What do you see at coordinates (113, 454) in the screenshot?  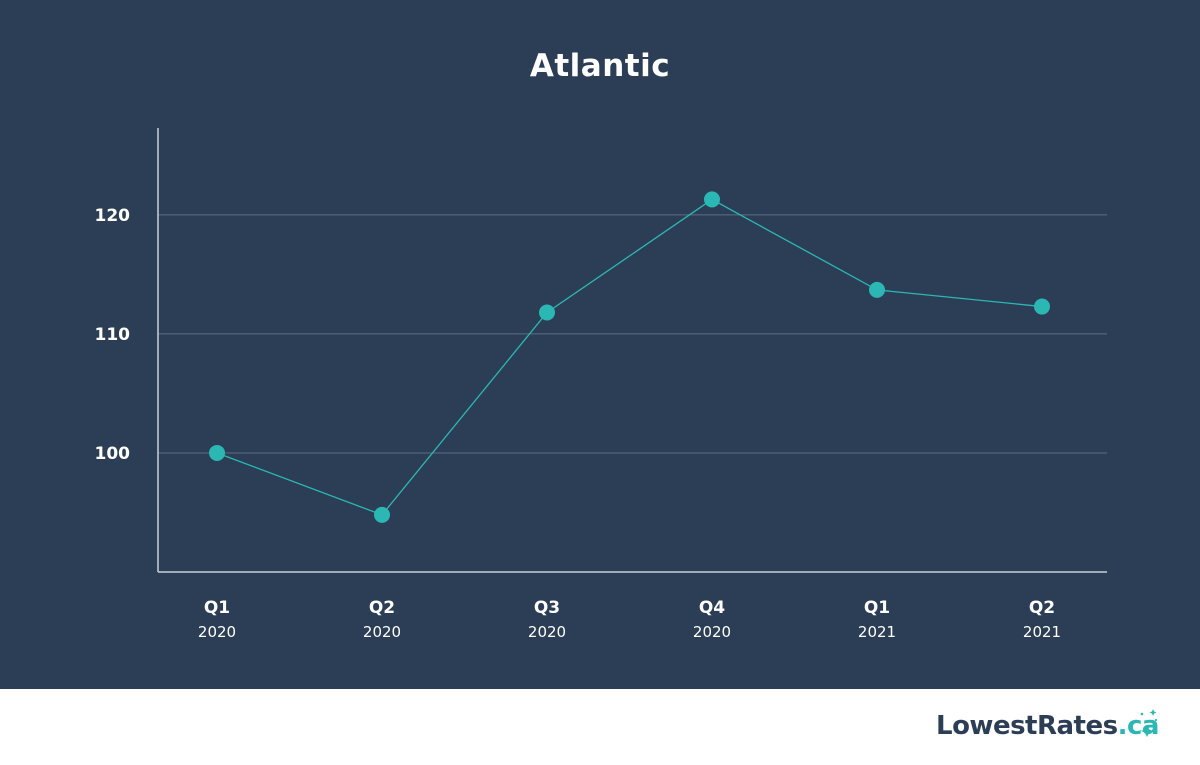 I see `y-tick-label: 100` at bounding box center [113, 454].